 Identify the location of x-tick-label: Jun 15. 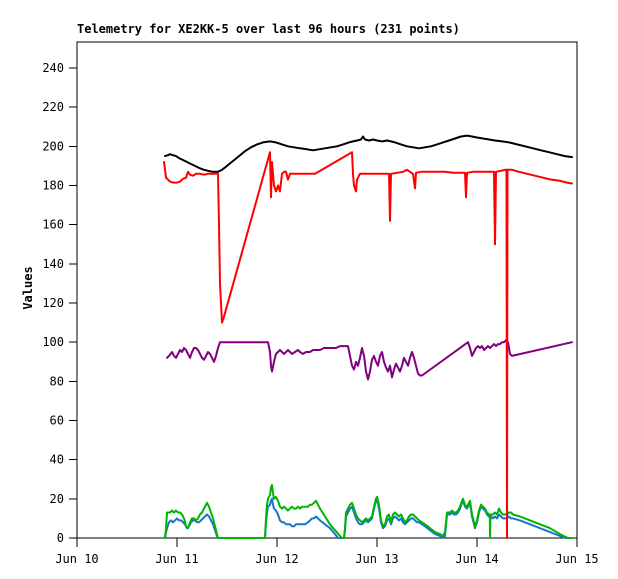
(576, 559).